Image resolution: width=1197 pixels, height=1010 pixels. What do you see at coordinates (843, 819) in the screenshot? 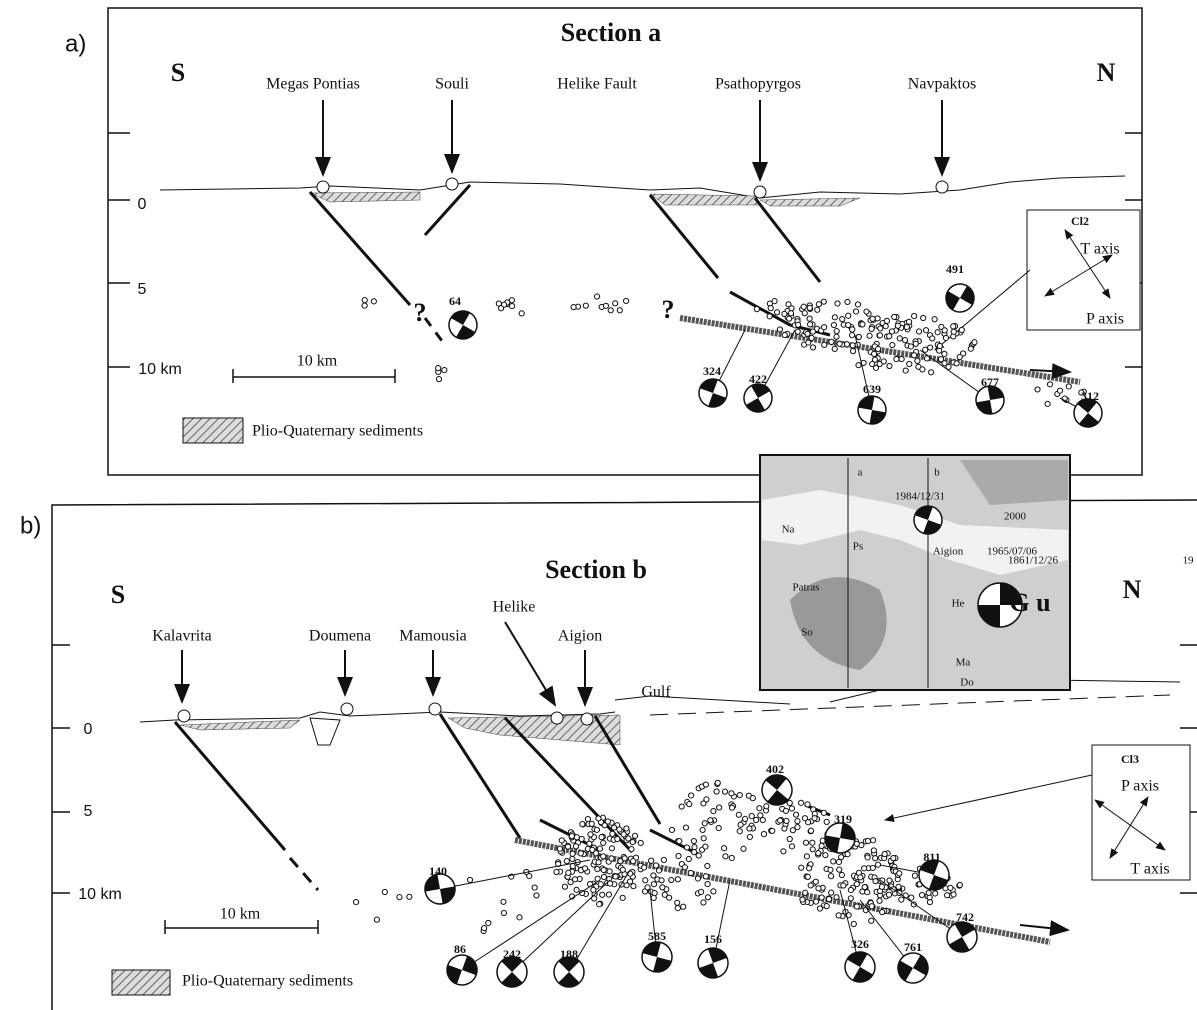
I see `event-id: 319` at bounding box center [843, 819].